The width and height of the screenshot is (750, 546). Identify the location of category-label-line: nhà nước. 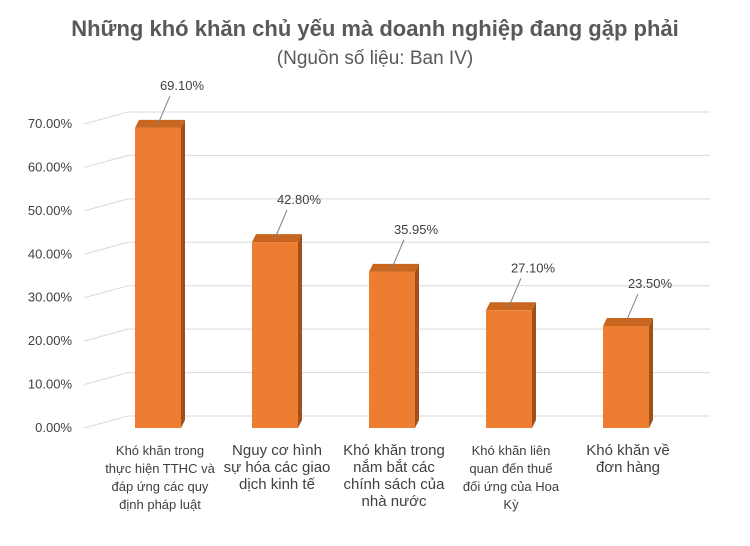
(394, 501).